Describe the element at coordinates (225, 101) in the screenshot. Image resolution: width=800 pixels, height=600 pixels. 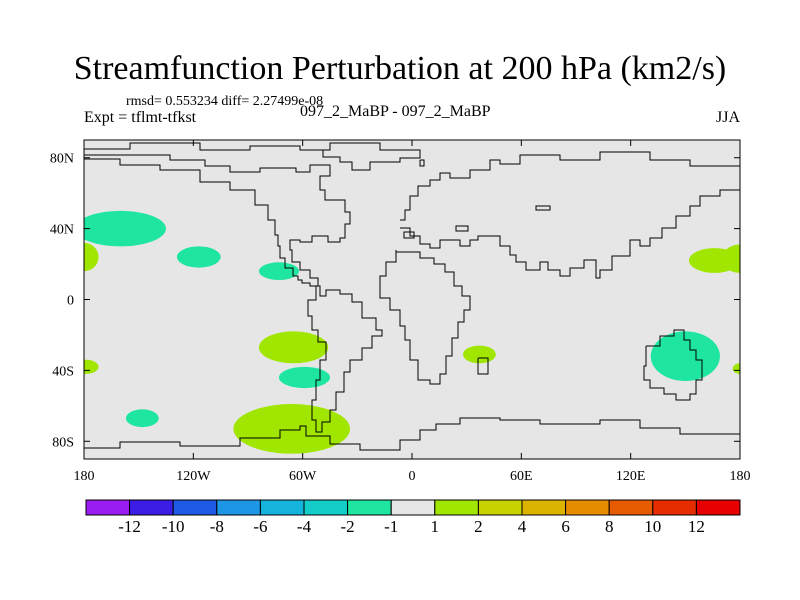
I see `rmsd-diff-label: rmsd= 0.553234 diff= 2.27499e-08` at that location.